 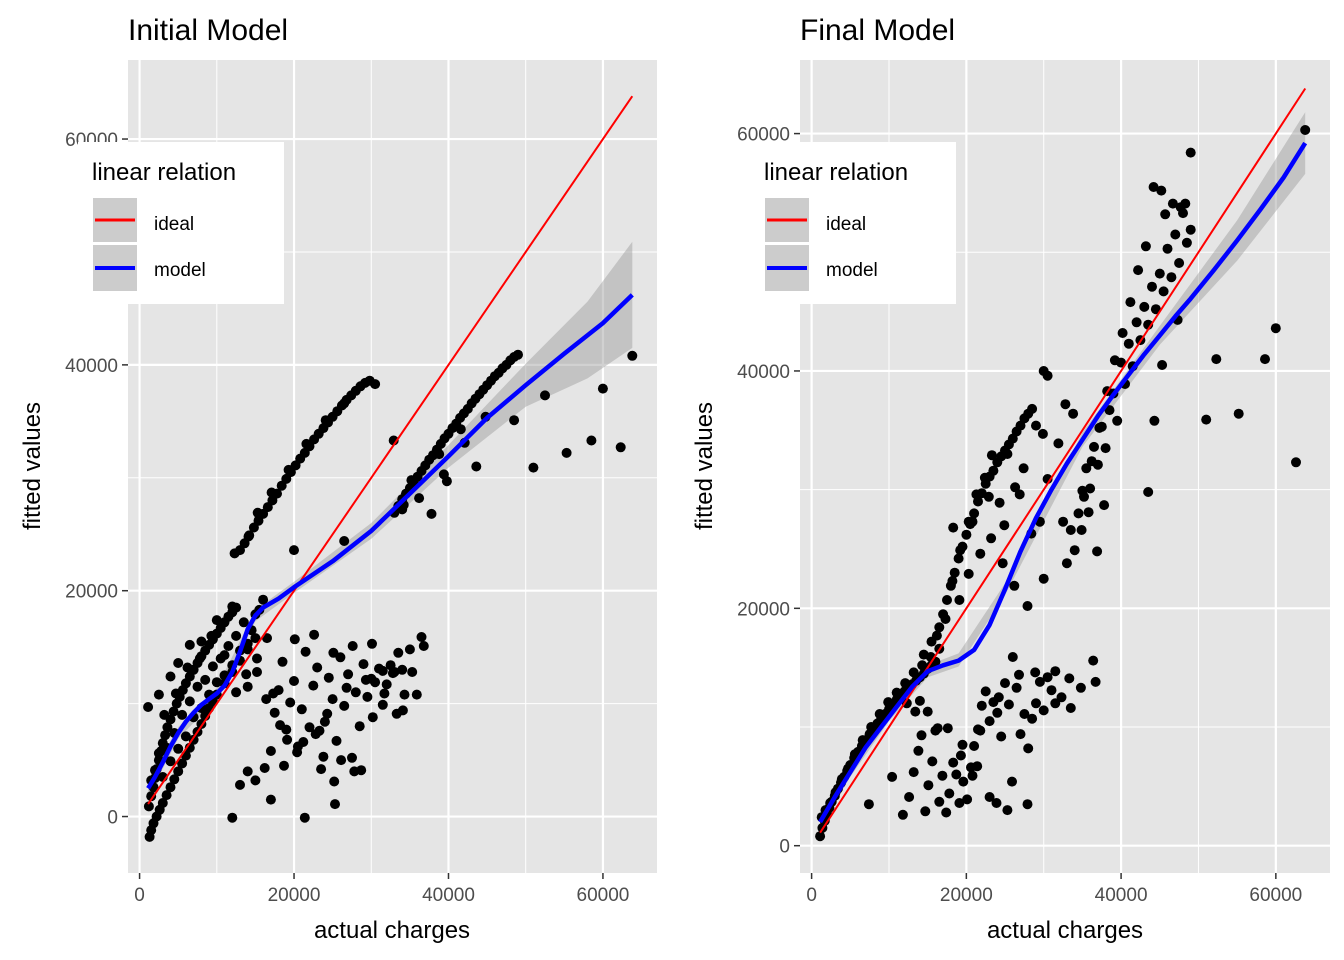 I want to click on legend-label-ideal: ideal, so click(x=846, y=224).